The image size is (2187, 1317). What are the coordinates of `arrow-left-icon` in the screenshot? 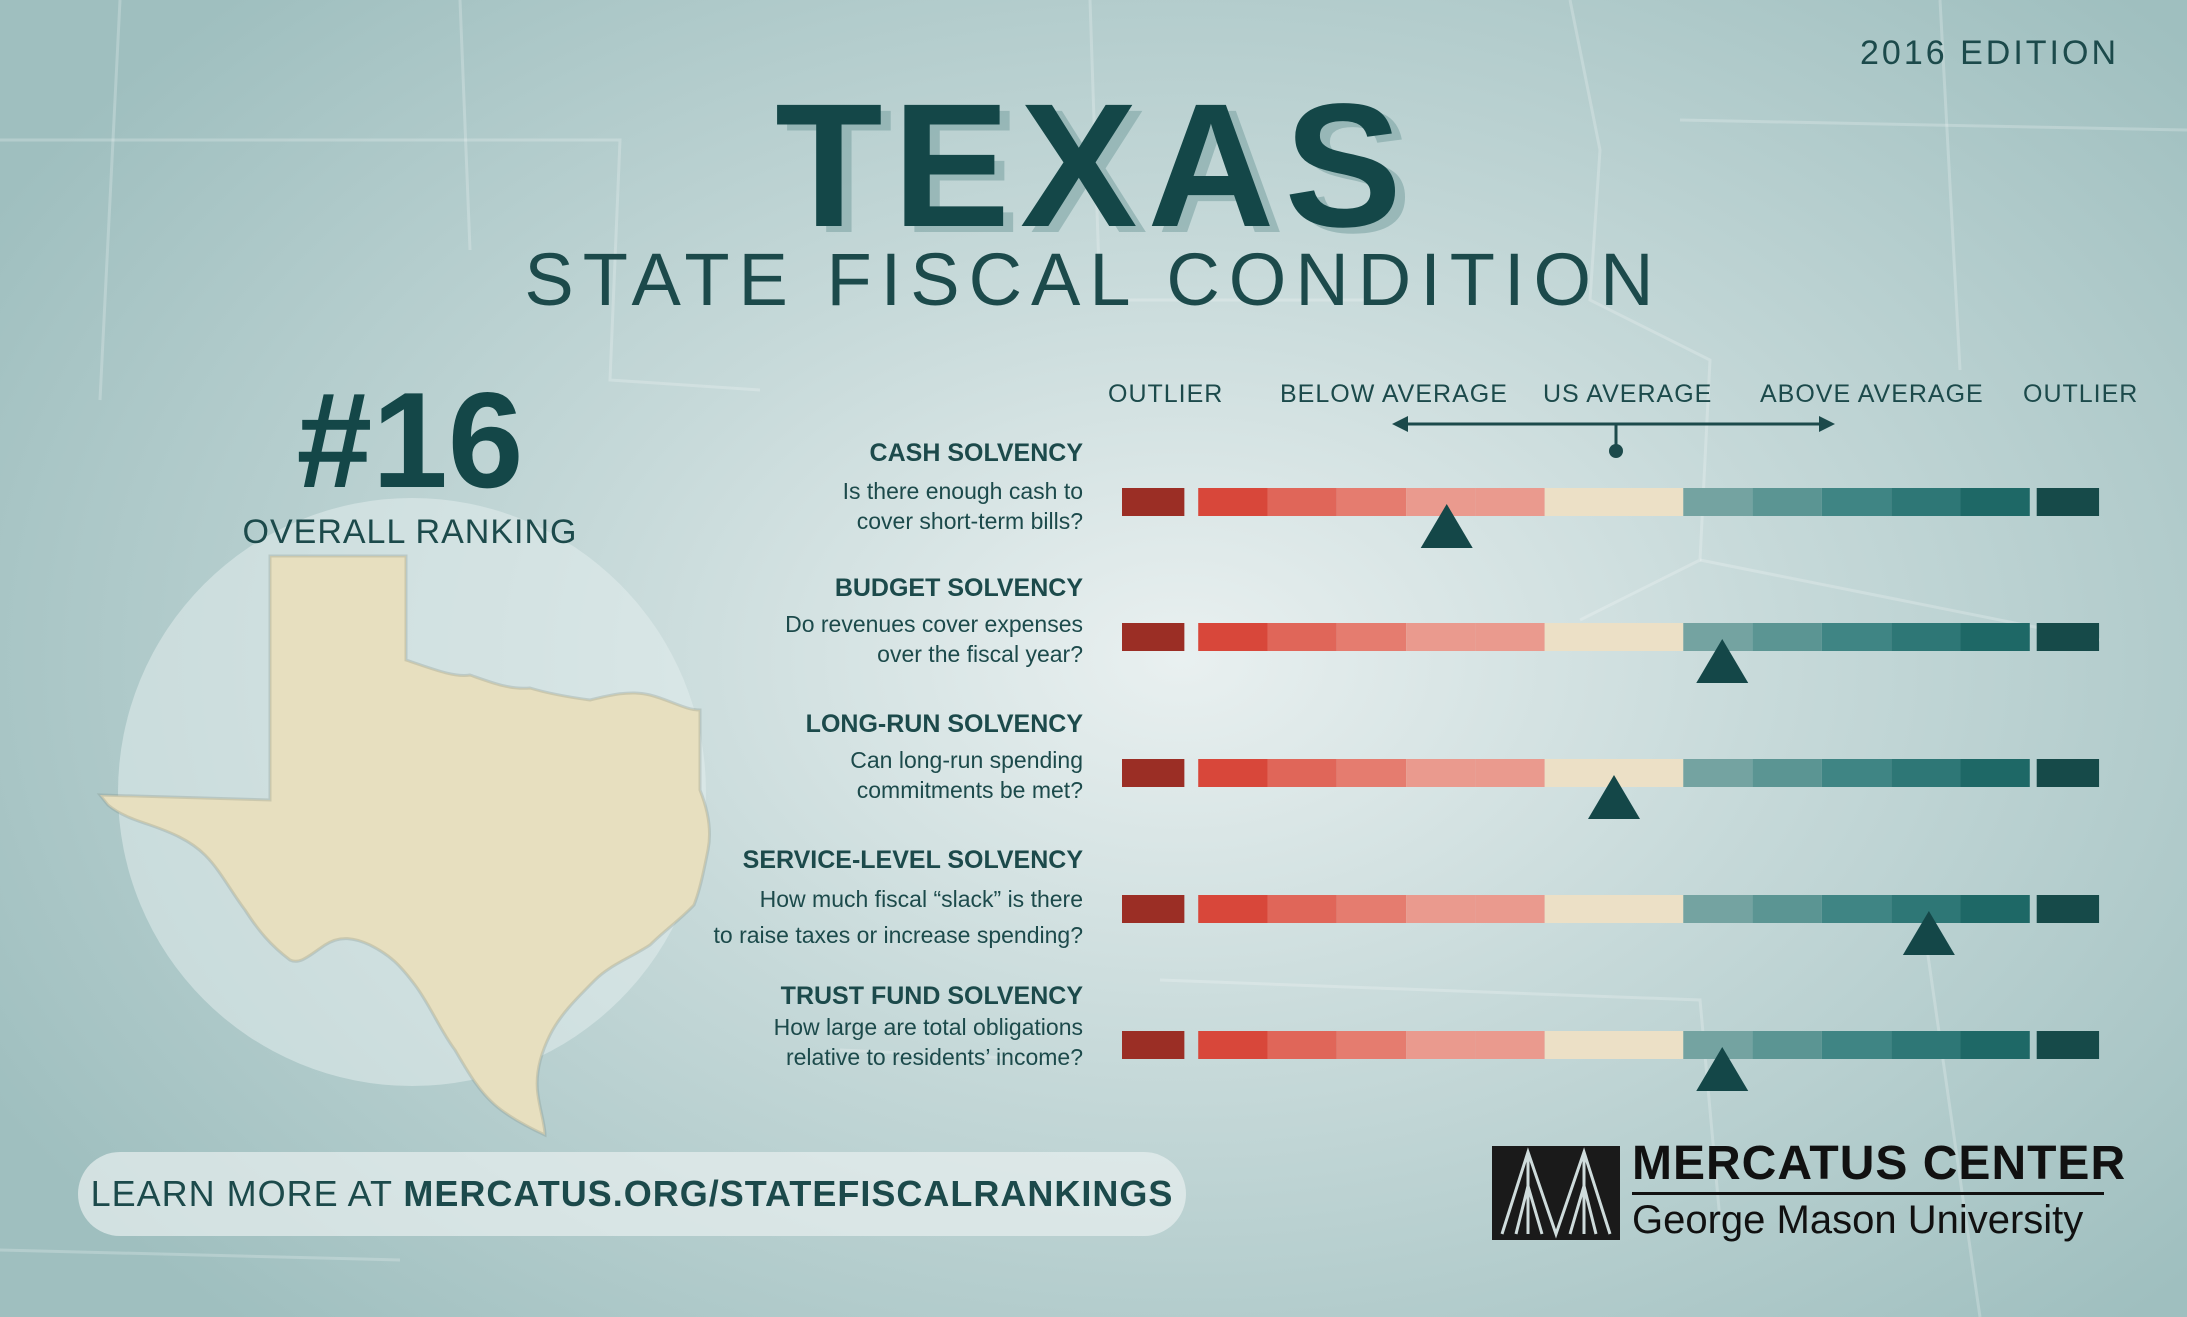 It's located at (1400, 424).